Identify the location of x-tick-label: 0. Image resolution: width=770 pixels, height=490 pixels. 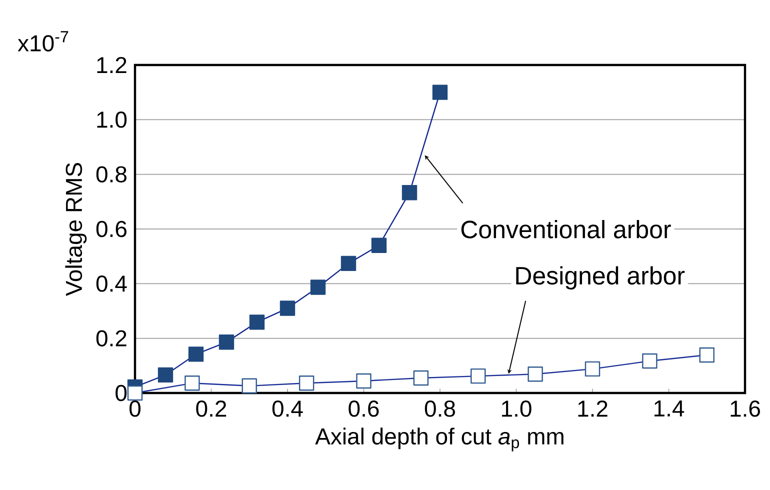
(135, 408).